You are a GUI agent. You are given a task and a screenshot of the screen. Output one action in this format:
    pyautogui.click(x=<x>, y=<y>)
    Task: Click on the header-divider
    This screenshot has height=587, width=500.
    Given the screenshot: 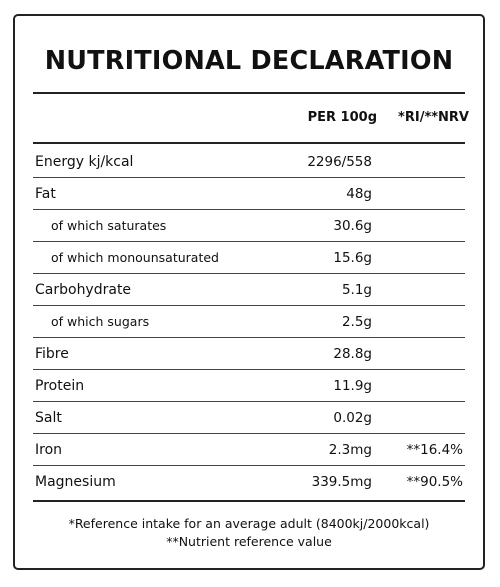 What is the action you would take?
    pyautogui.click(x=249, y=143)
    